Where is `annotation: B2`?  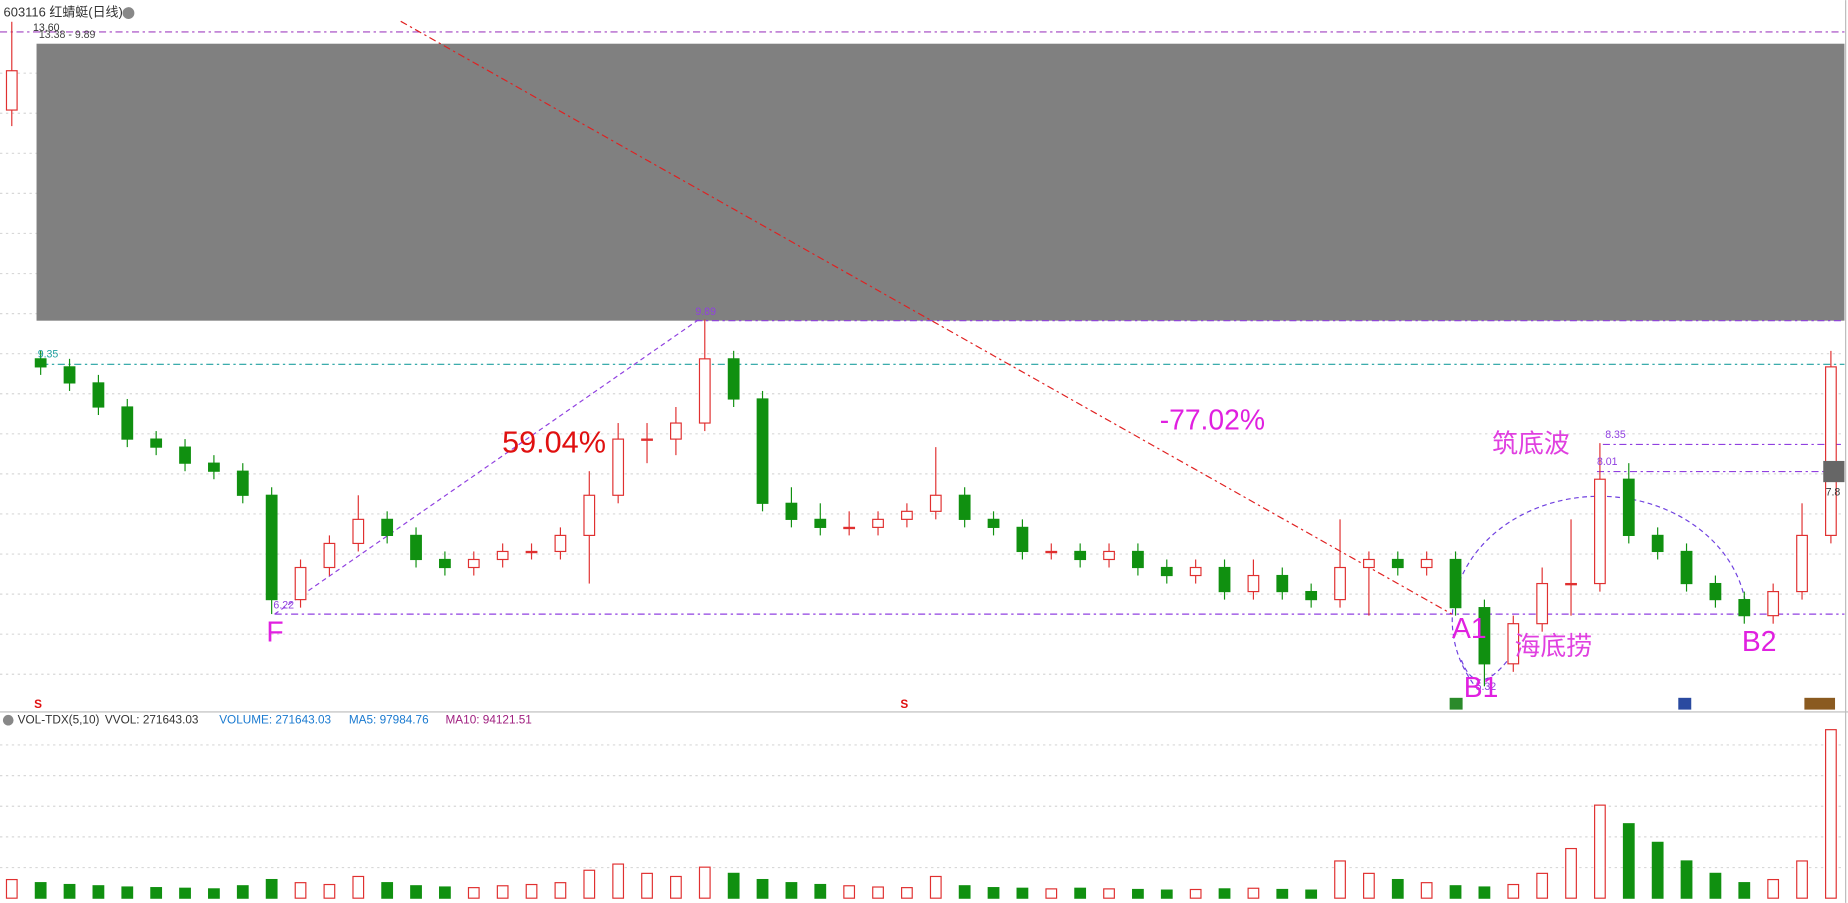 annotation: B2 is located at coordinates (1759, 641).